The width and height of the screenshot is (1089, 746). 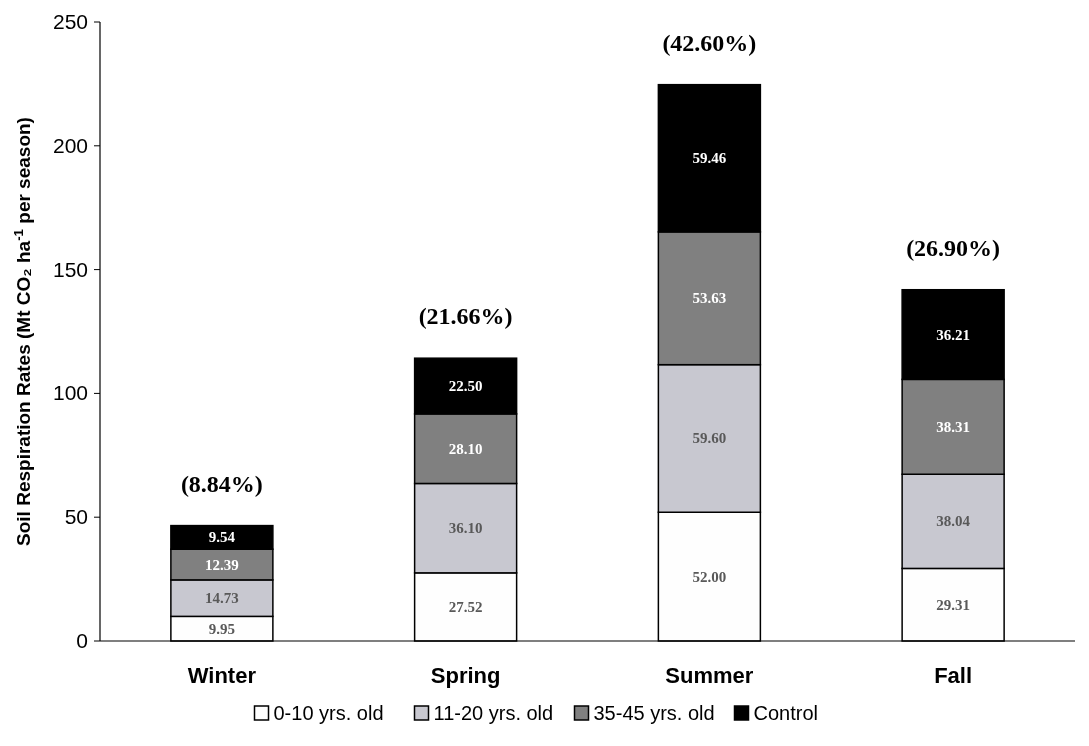 What do you see at coordinates (328, 713) in the screenshot?
I see `legend-label: 0-10 yrs. old` at bounding box center [328, 713].